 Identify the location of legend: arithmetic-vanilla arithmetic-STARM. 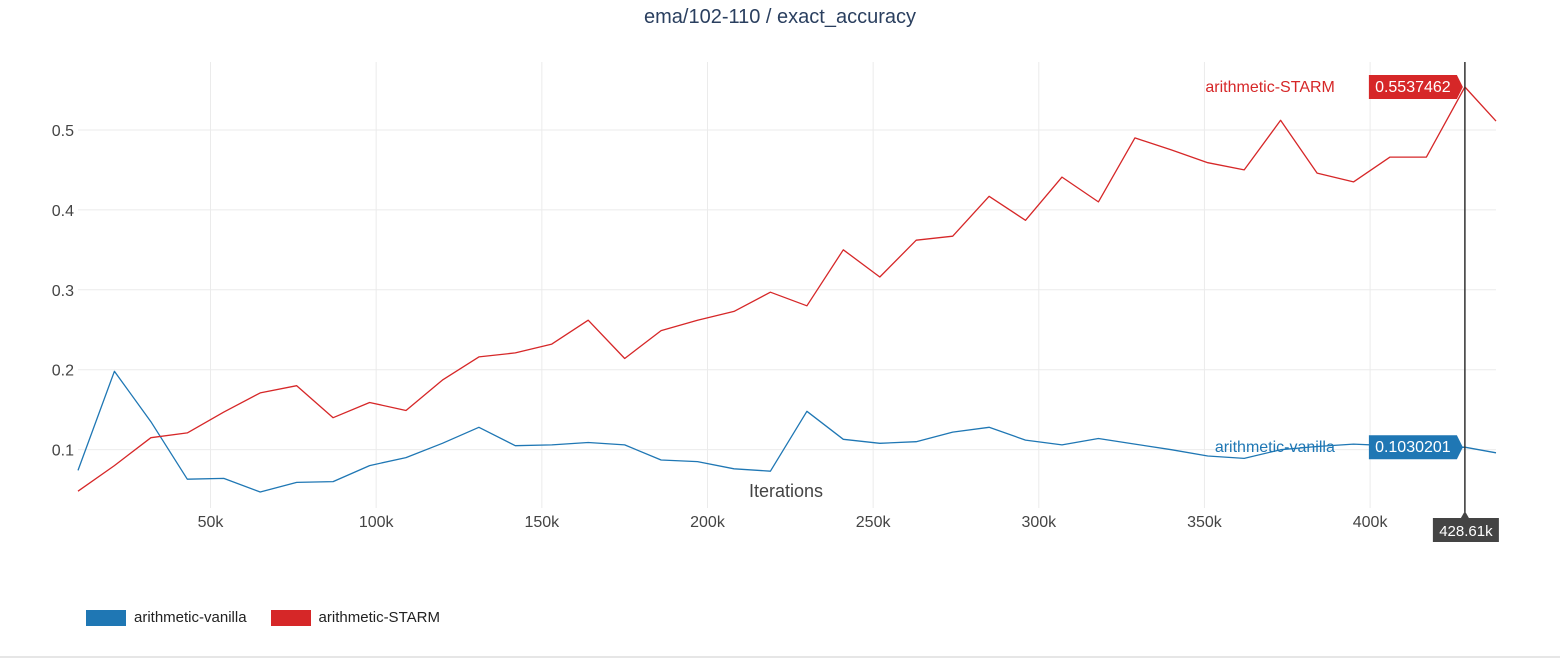
(263, 617).